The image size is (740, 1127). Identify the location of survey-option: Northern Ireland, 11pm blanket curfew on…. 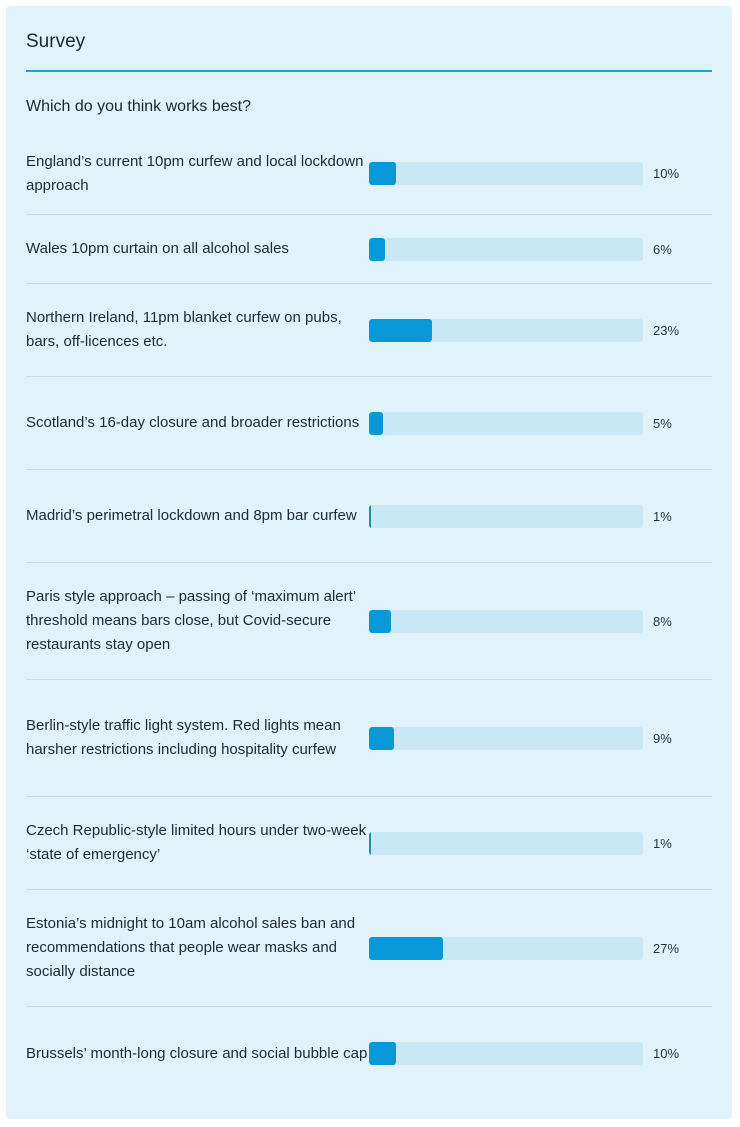
(369, 330).